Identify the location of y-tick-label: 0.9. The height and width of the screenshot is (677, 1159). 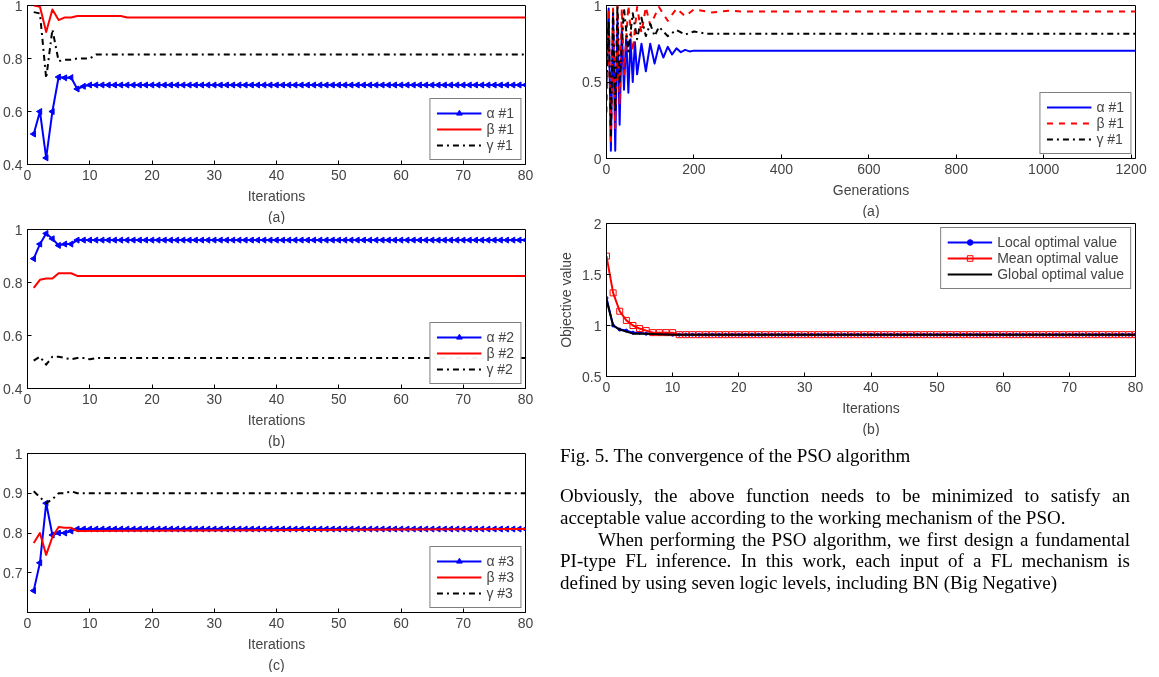
(13, 493).